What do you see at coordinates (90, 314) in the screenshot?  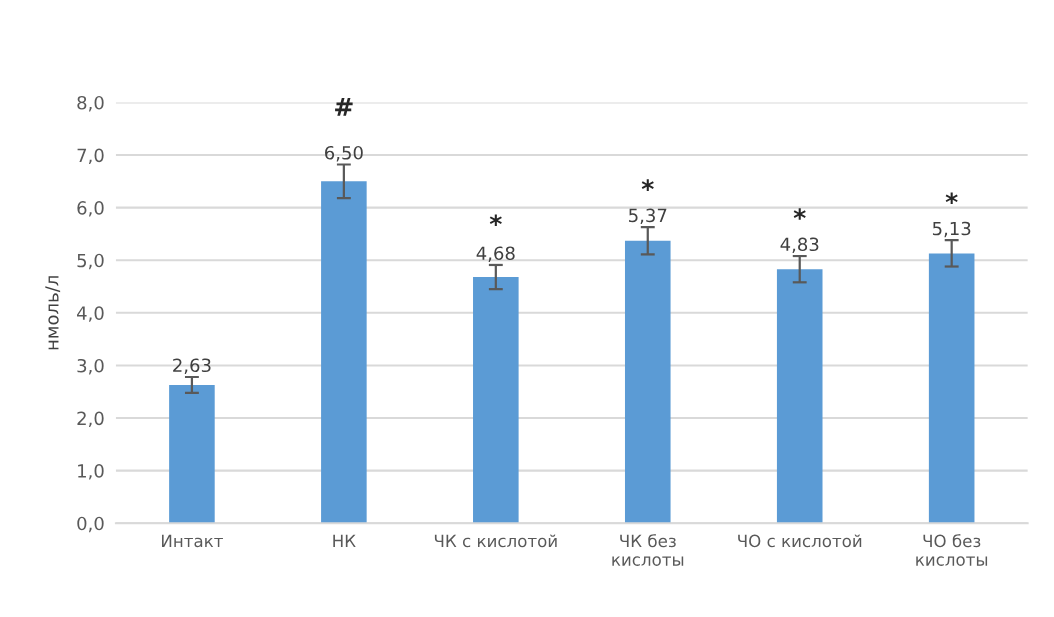 I see `y-tick-label: 4,0` at bounding box center [90, 314].